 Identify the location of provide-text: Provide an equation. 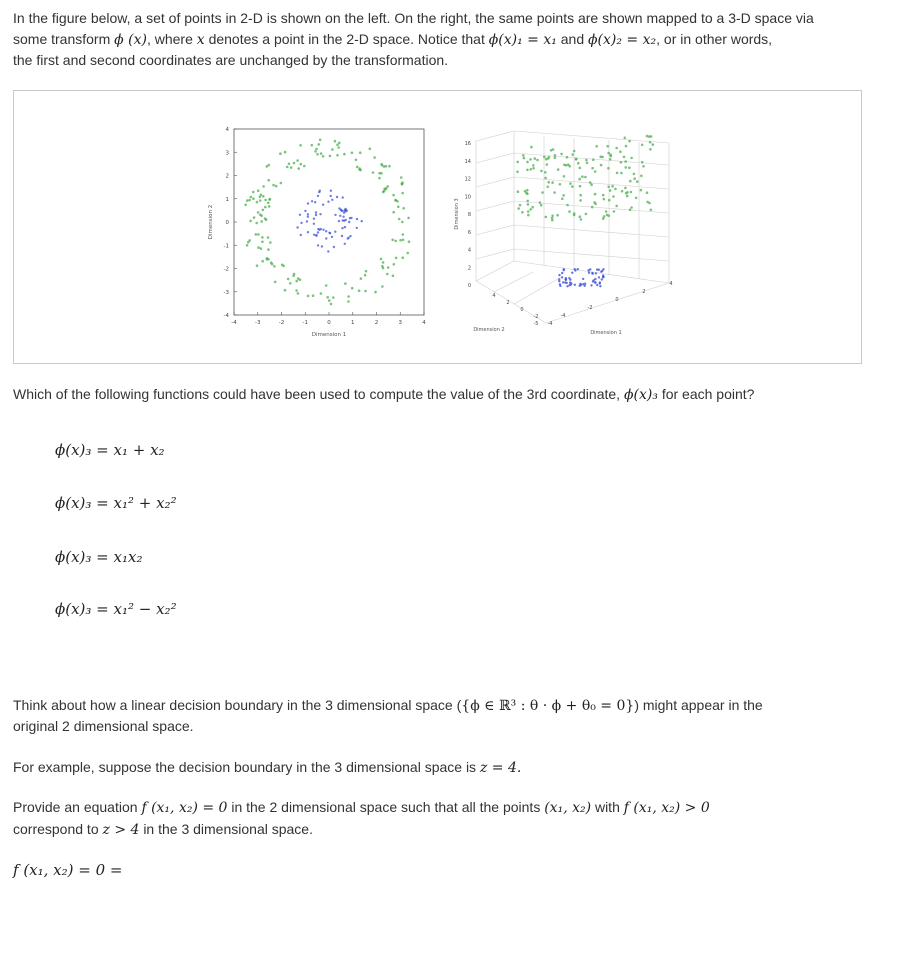
(75, 807).